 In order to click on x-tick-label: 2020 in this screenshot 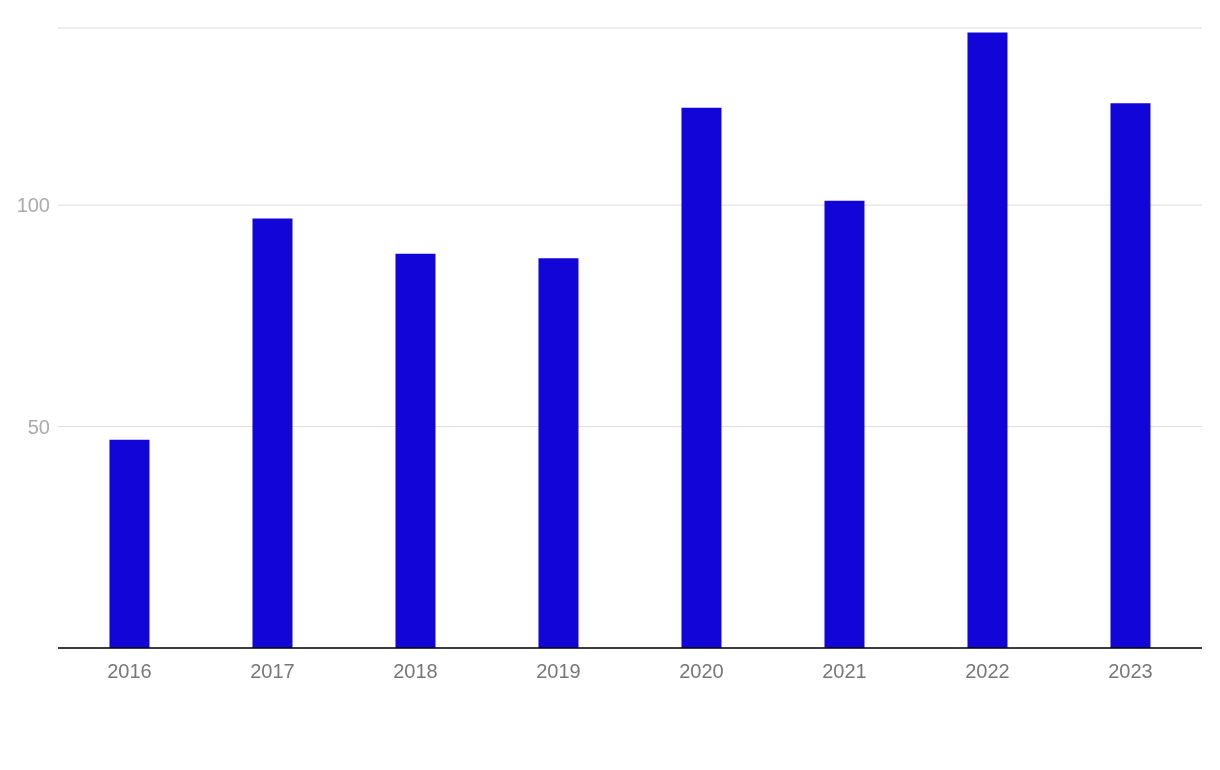, I will do `click(701, 671)`.